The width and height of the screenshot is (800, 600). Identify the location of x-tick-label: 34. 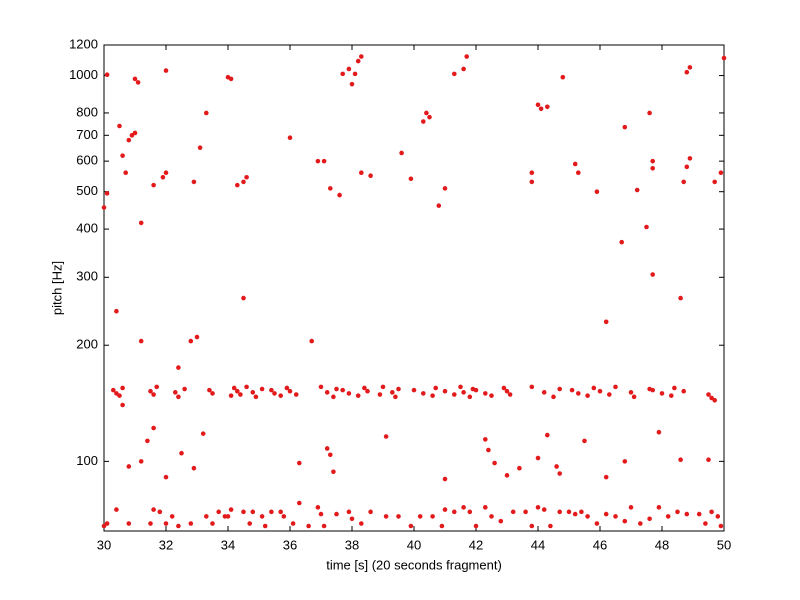
(228, 544).